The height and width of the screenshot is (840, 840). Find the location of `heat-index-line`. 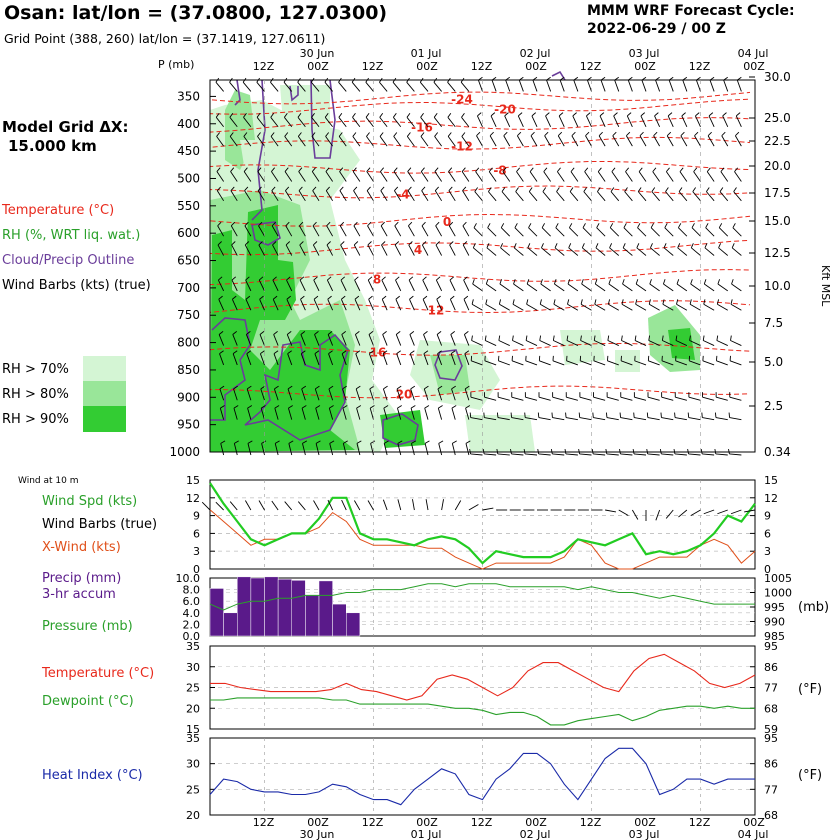

heat-index-line is located at coordinates (482, 776).